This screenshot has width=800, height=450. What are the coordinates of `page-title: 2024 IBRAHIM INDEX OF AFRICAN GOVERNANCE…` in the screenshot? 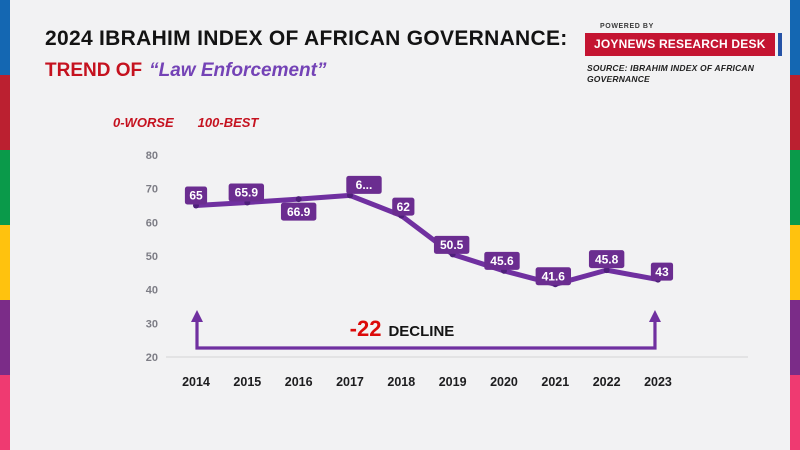 It's located at (306, 38).